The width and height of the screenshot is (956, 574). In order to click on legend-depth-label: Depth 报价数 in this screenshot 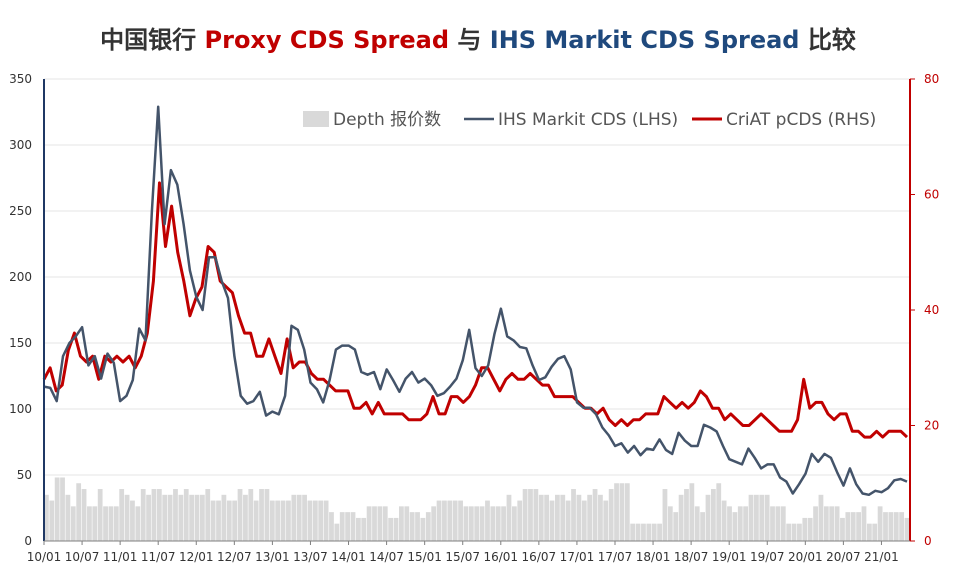, I will do `click(387, 120)`.